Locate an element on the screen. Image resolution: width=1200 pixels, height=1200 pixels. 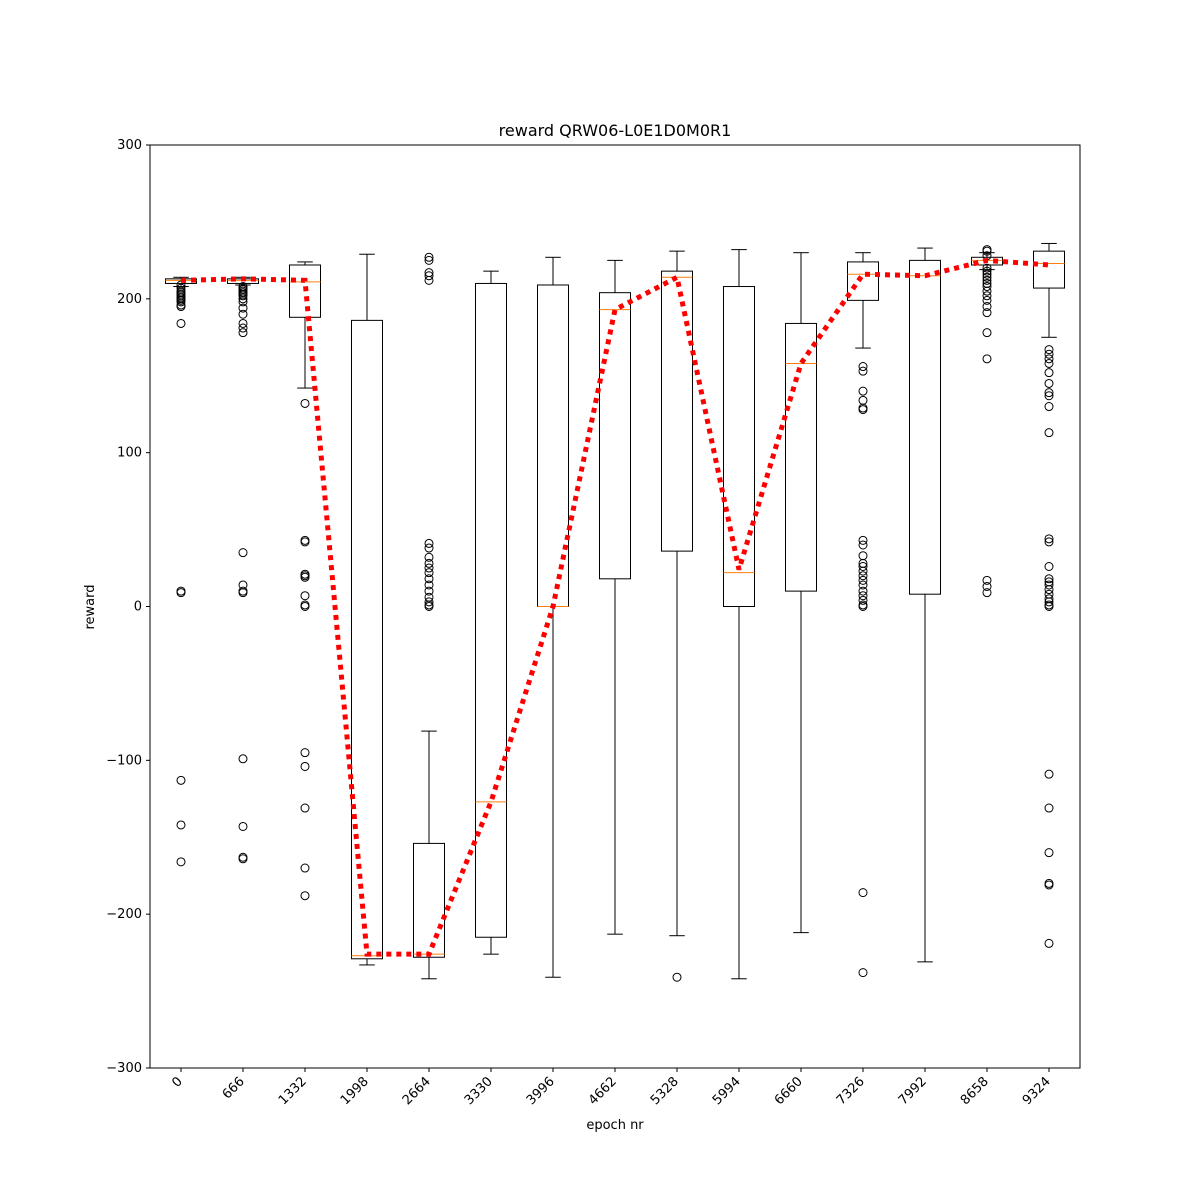
y-axis-label: reward is located at coordinates (90, 606).